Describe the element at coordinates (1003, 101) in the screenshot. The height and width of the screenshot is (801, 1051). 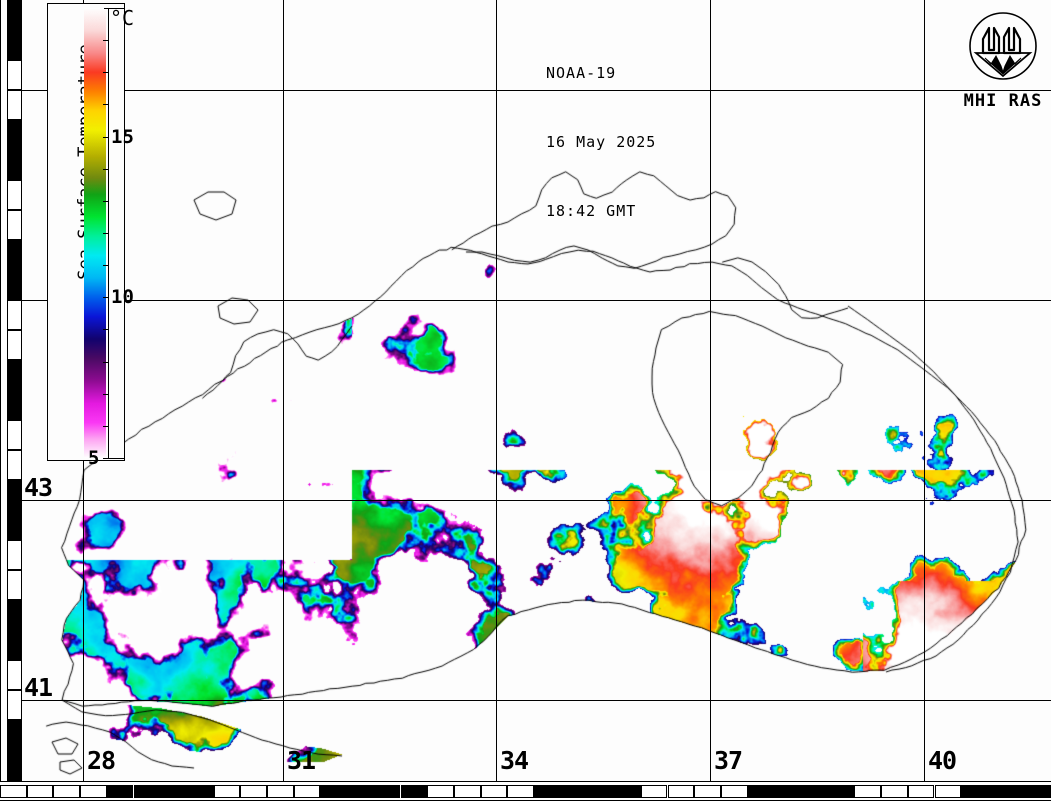
I see `institution-name: MHI RAS` at that location.